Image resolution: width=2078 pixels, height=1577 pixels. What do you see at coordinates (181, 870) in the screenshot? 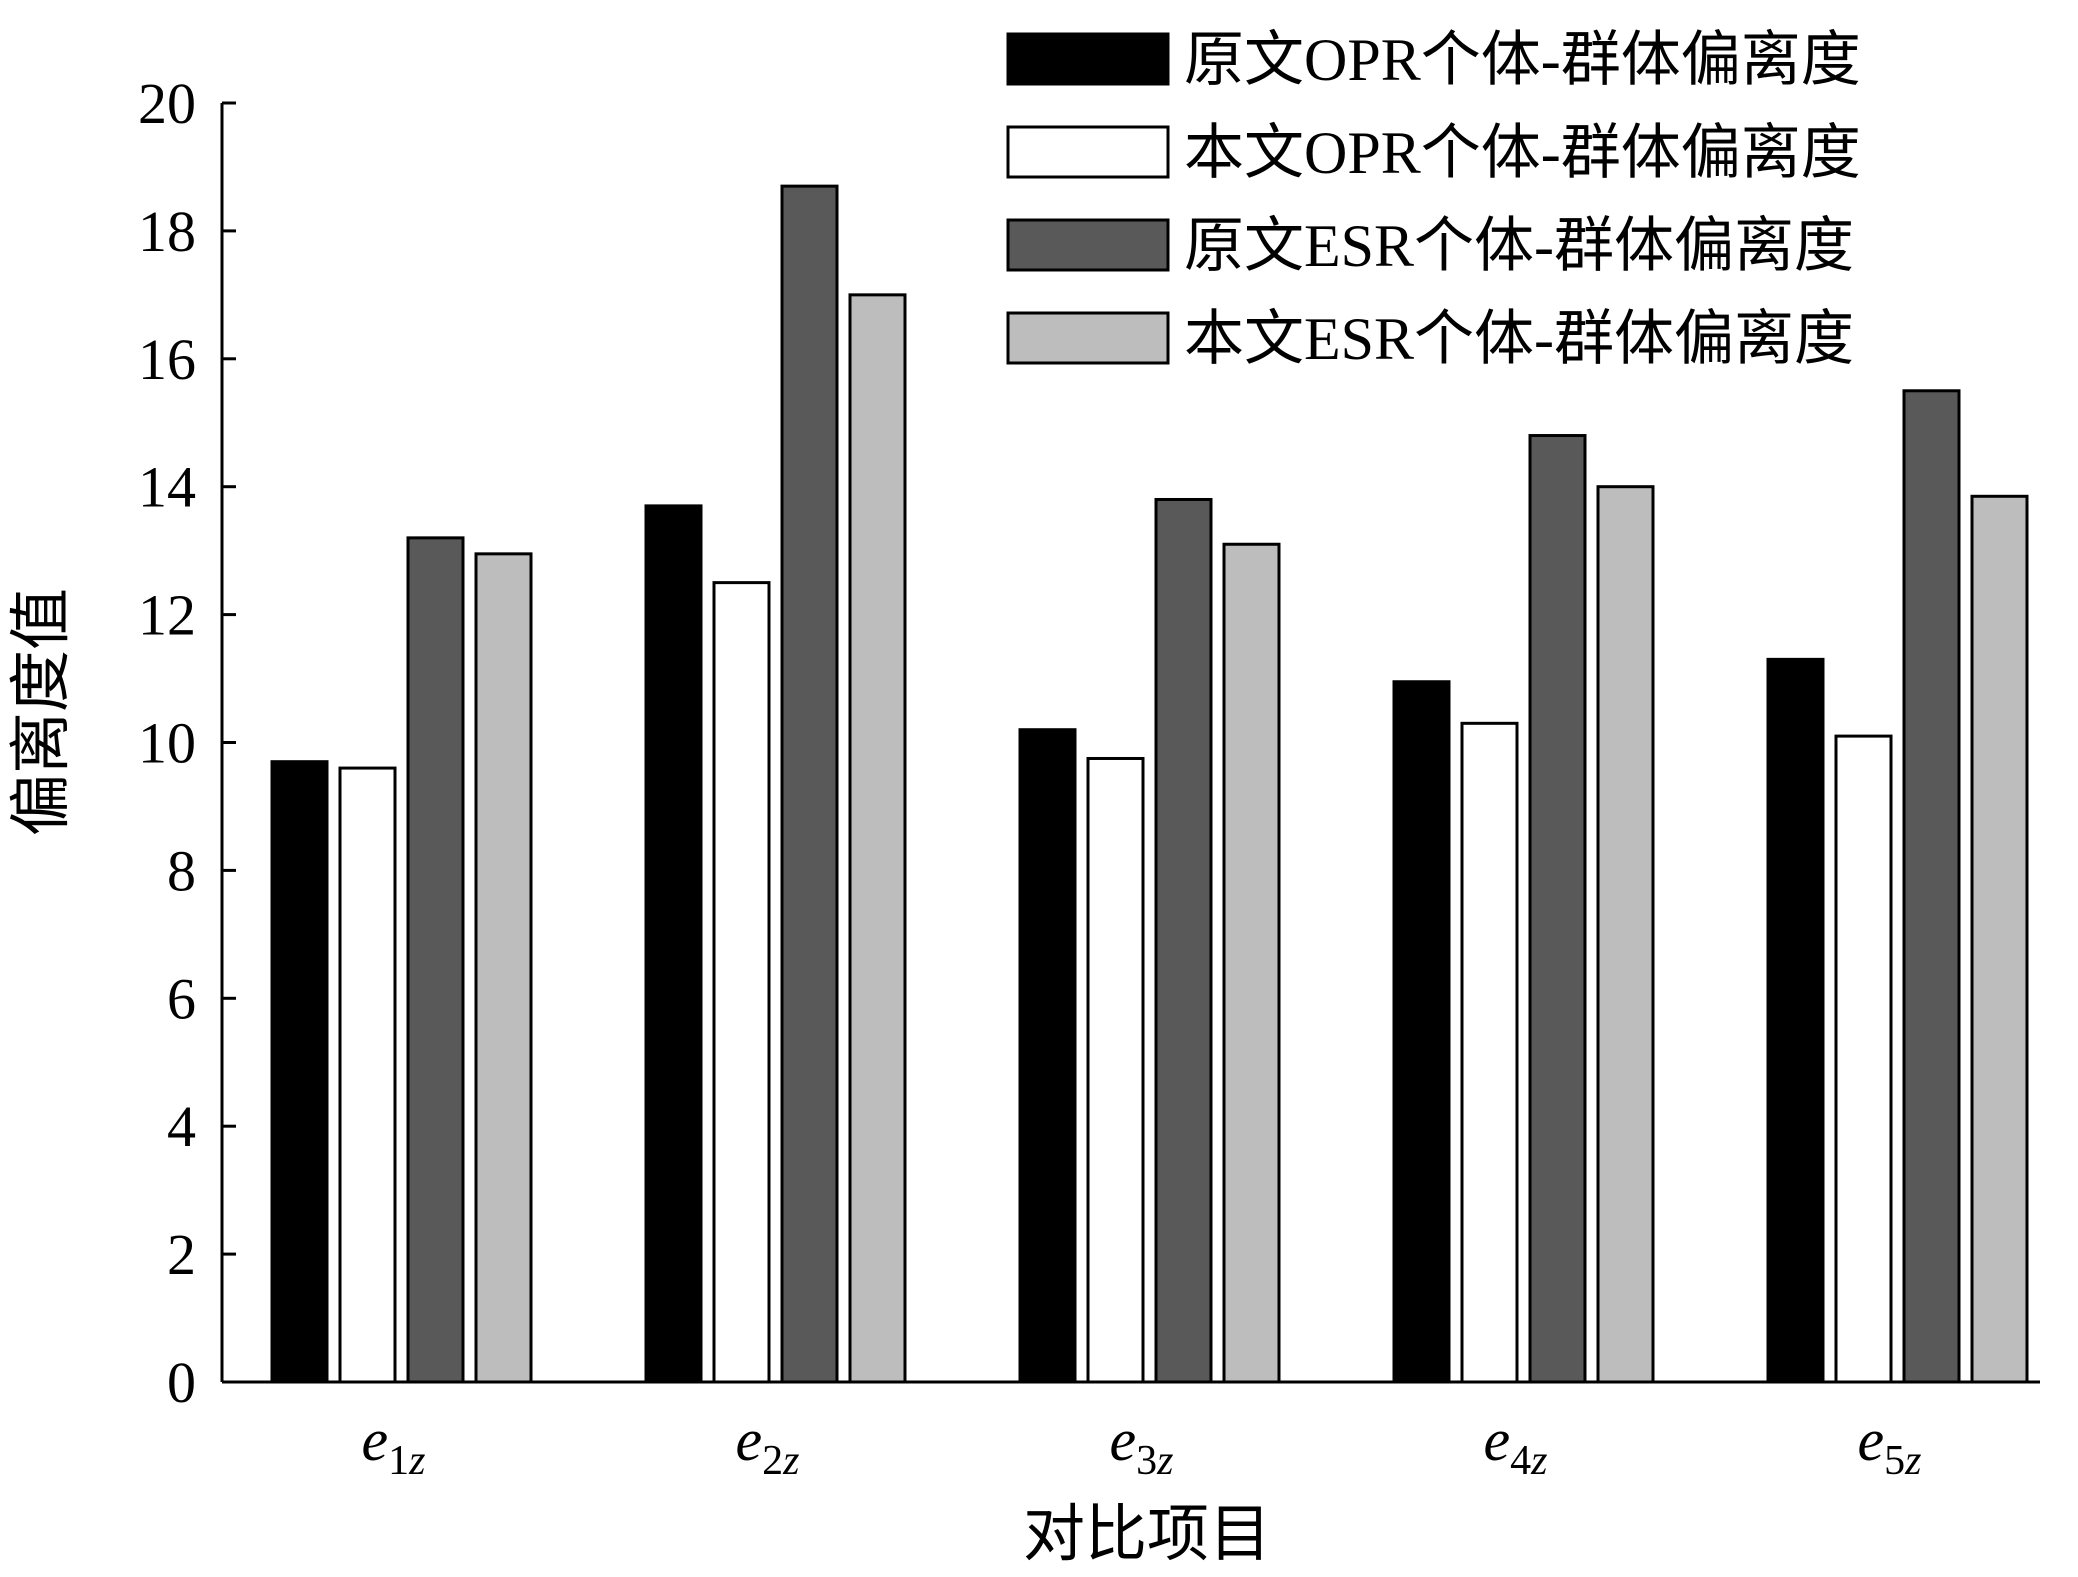
I see `y-tick-label: 8` at bounding box center [181, 870].